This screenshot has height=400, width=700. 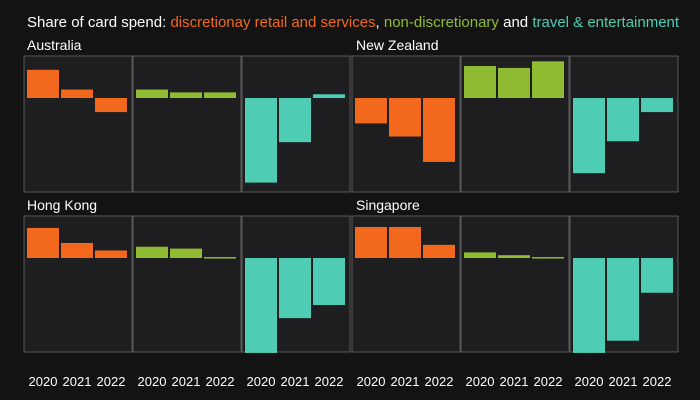 I want to click on tick-label-singapore-travel-2020: 2020, so click(x=589, y=381).